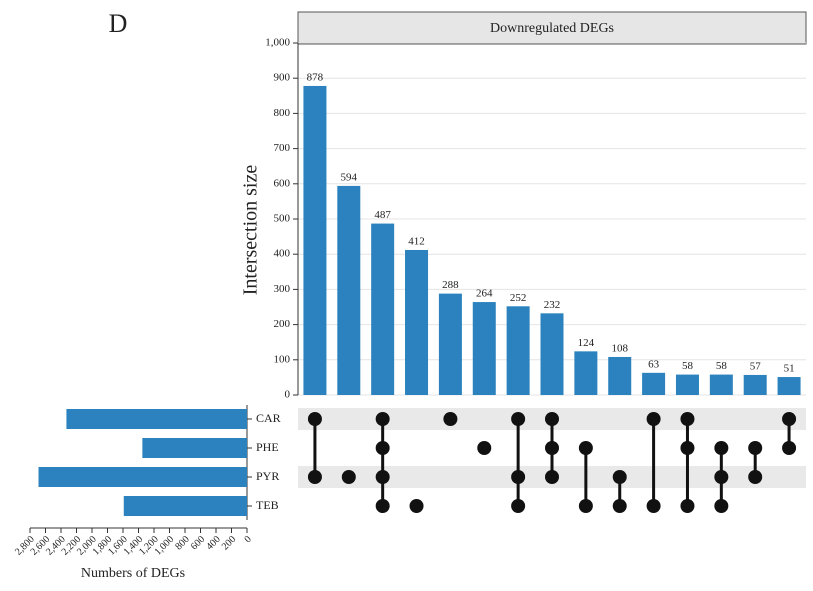  I want to click on y-tick-label: 800, so click(282, 113).